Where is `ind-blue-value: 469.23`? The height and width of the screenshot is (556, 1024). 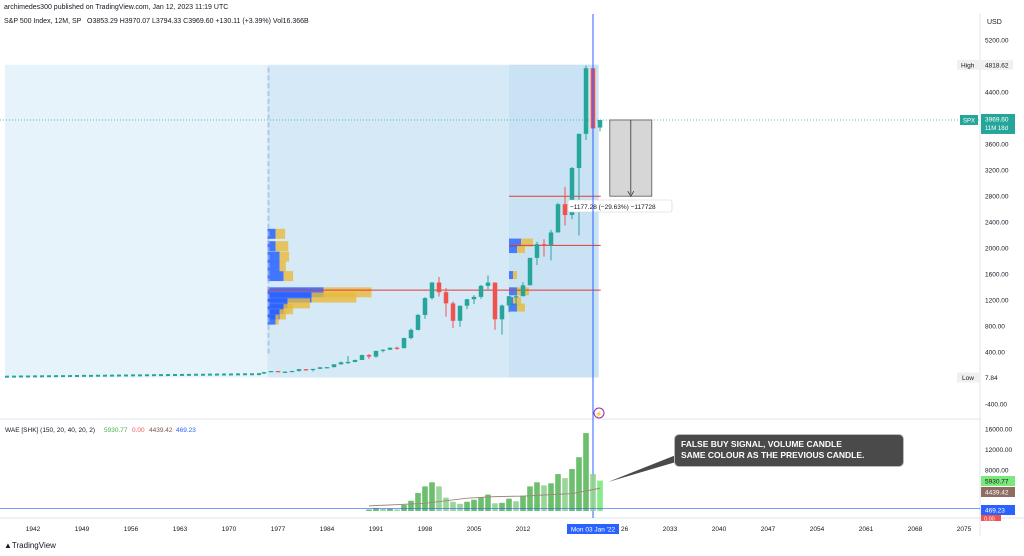 ind-blue-value: 469.23 is located at coordinates (995, 511).